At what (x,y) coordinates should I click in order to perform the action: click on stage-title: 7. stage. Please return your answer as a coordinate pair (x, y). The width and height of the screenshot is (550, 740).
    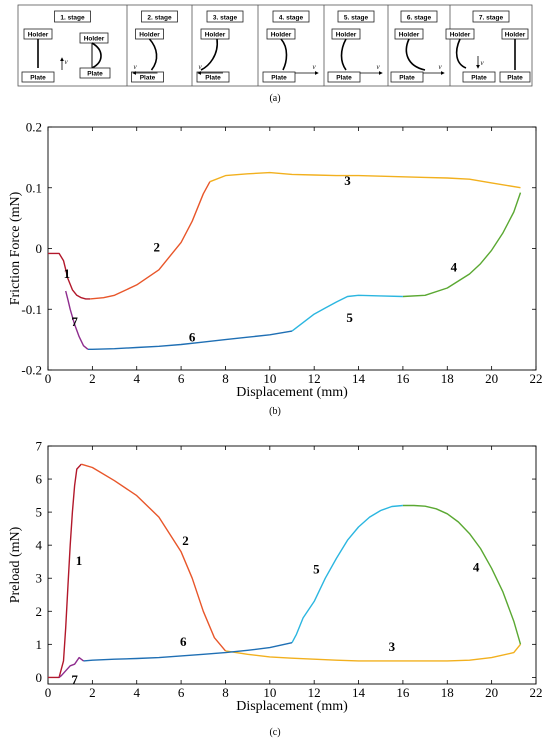
    Looking at the image, I should click on (491, 18).